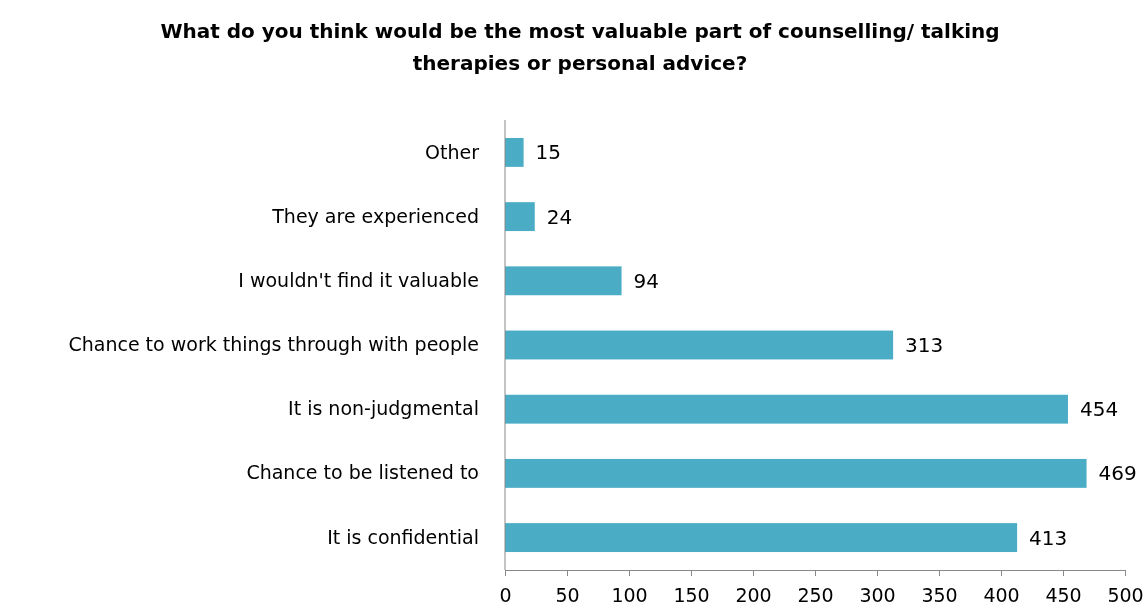  Describe the element at coordinates (403, 536) in the screenshot. I see `y-tick-label: It is confidential` at that location.